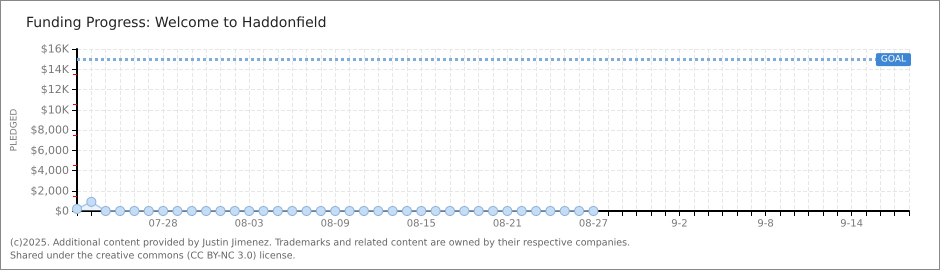 The height and width of the screenshot is (270, 940). I want to click on x-tick-label: 9-2, so click(679, 224).